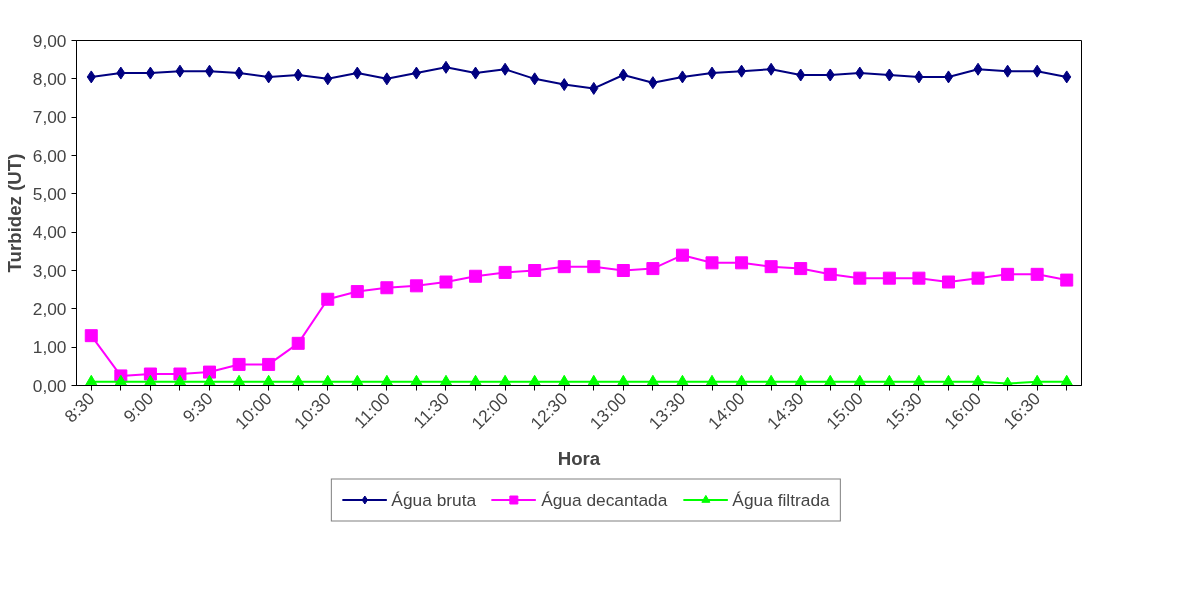 The width and height of the screenshot is (1191, 603). Describe the element at coordinates (49, 385) in the screenshot. I see `y-tick-label: 0,00` at that location.